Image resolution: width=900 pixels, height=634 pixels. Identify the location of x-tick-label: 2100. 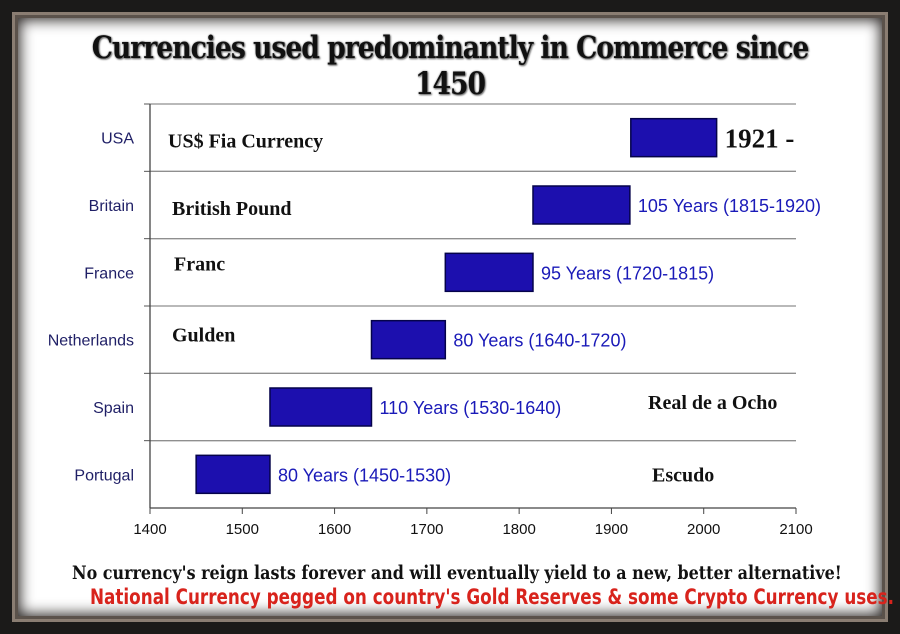
(795, 529).